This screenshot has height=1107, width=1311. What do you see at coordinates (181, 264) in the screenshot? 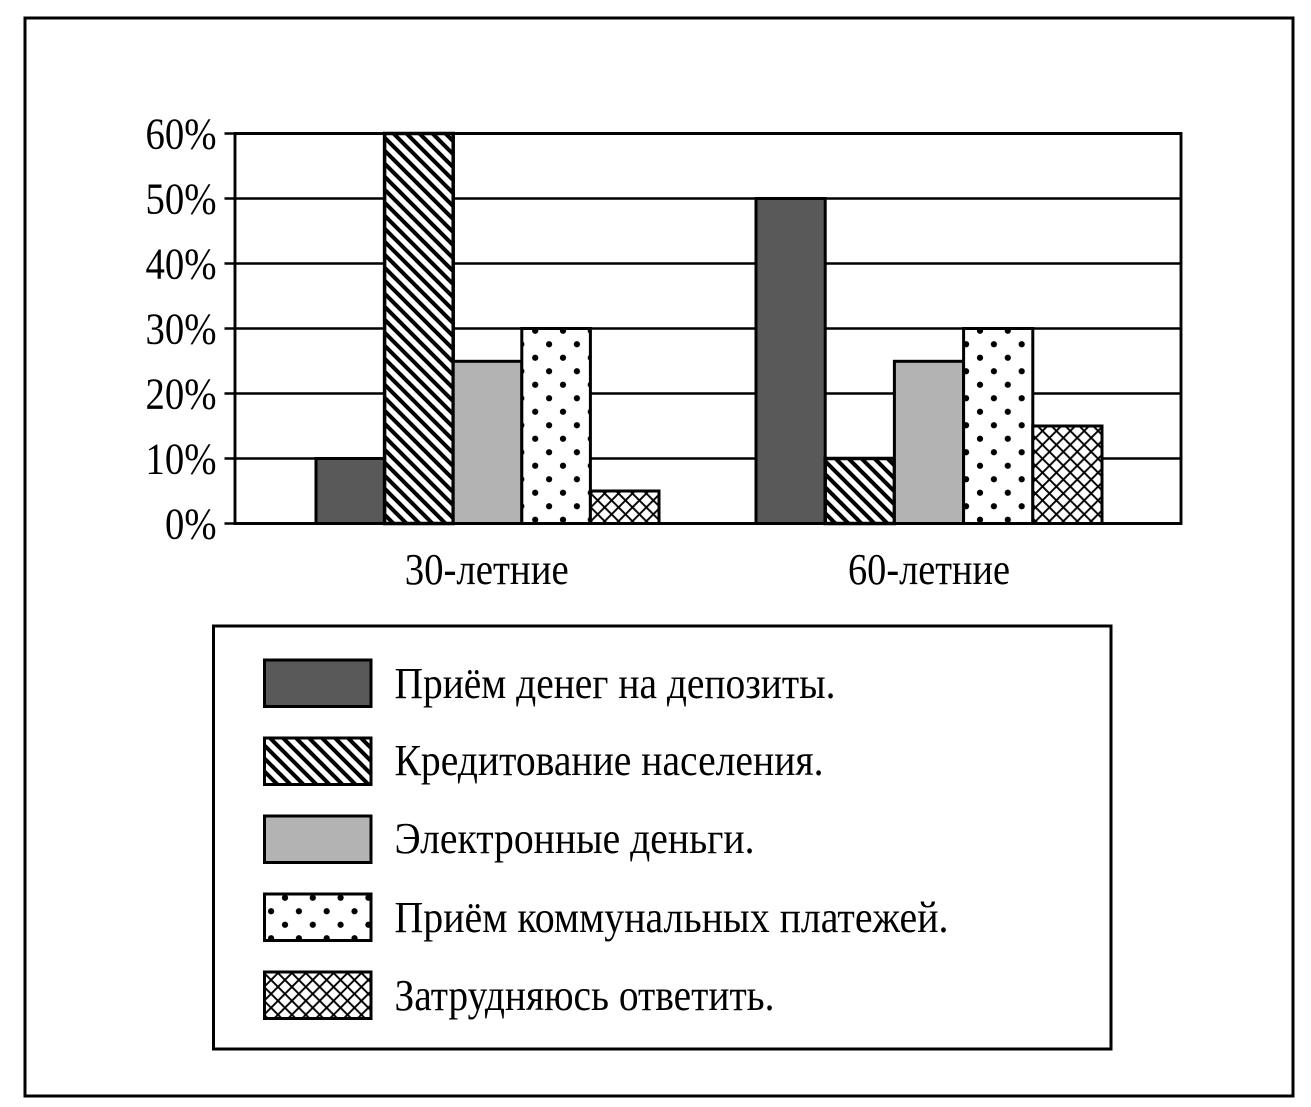
I see `svg-text: 40%` at bounding box center [181, 264].